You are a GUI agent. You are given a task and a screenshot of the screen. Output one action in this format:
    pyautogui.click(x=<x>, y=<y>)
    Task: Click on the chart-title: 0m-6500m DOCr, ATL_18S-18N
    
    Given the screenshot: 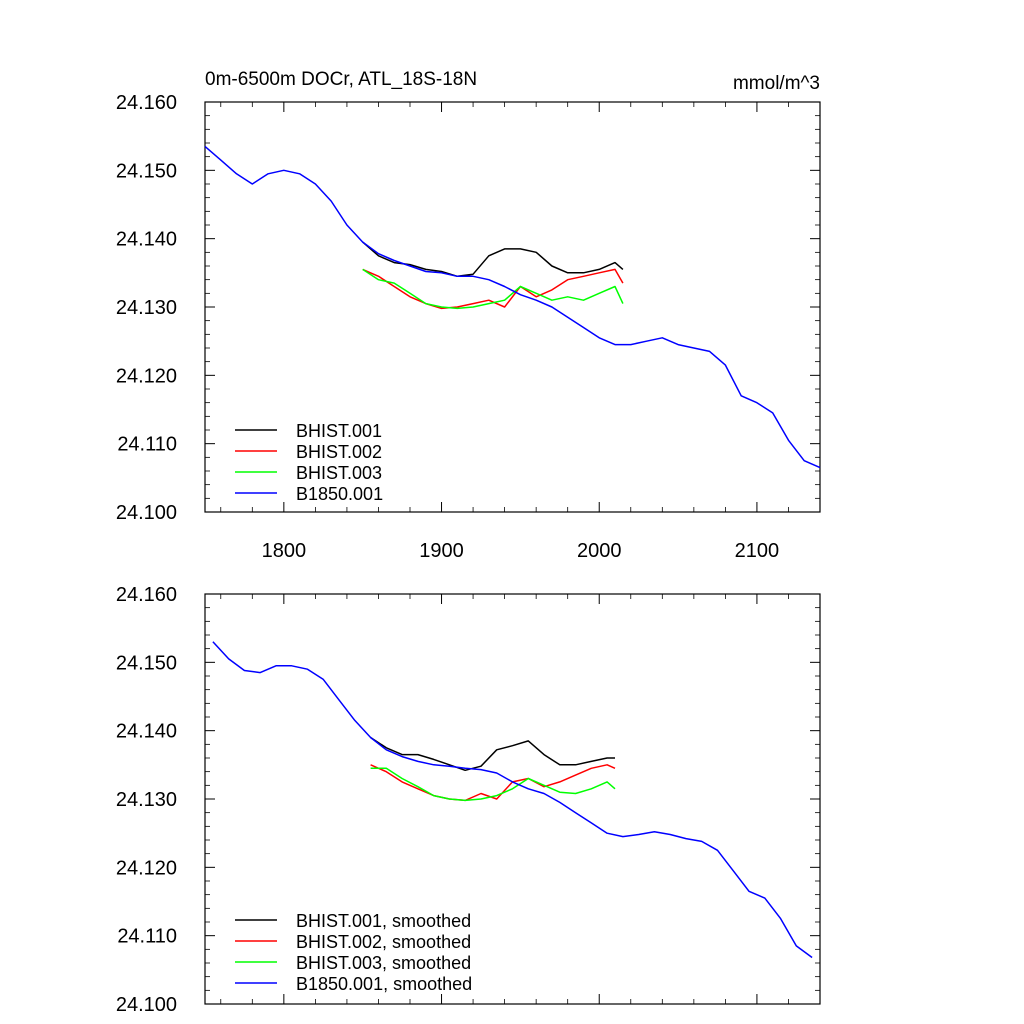 What is the action you would take?
    pyautogui.click(x=341, y=79)
    